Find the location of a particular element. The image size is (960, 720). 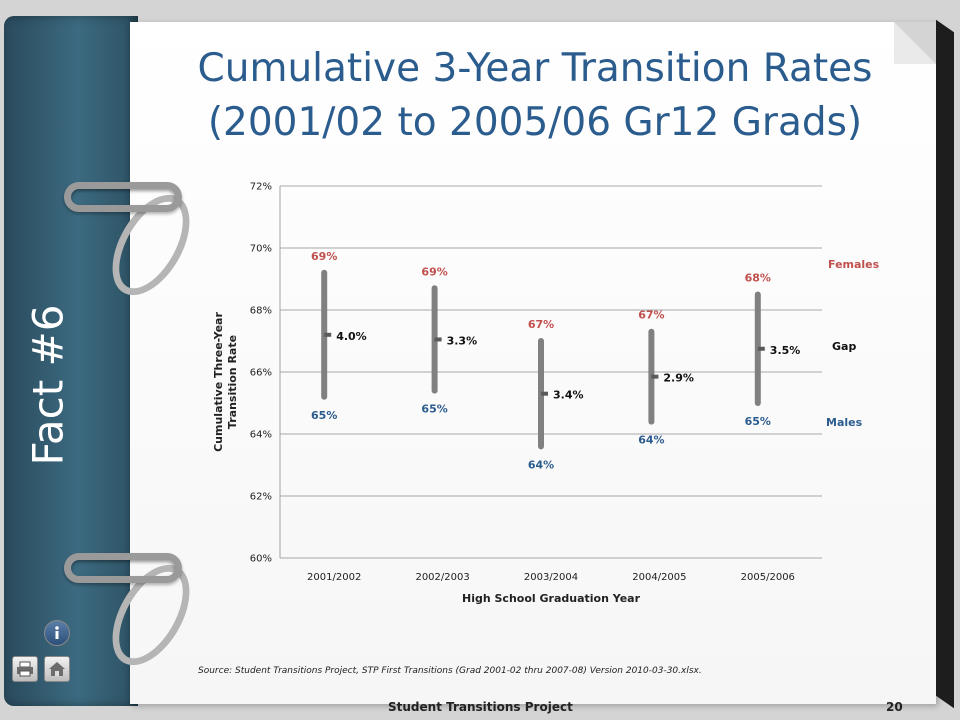

y-axis-title: Cumulative Three-YearTransition Rate is located at coordinates (225, 382).